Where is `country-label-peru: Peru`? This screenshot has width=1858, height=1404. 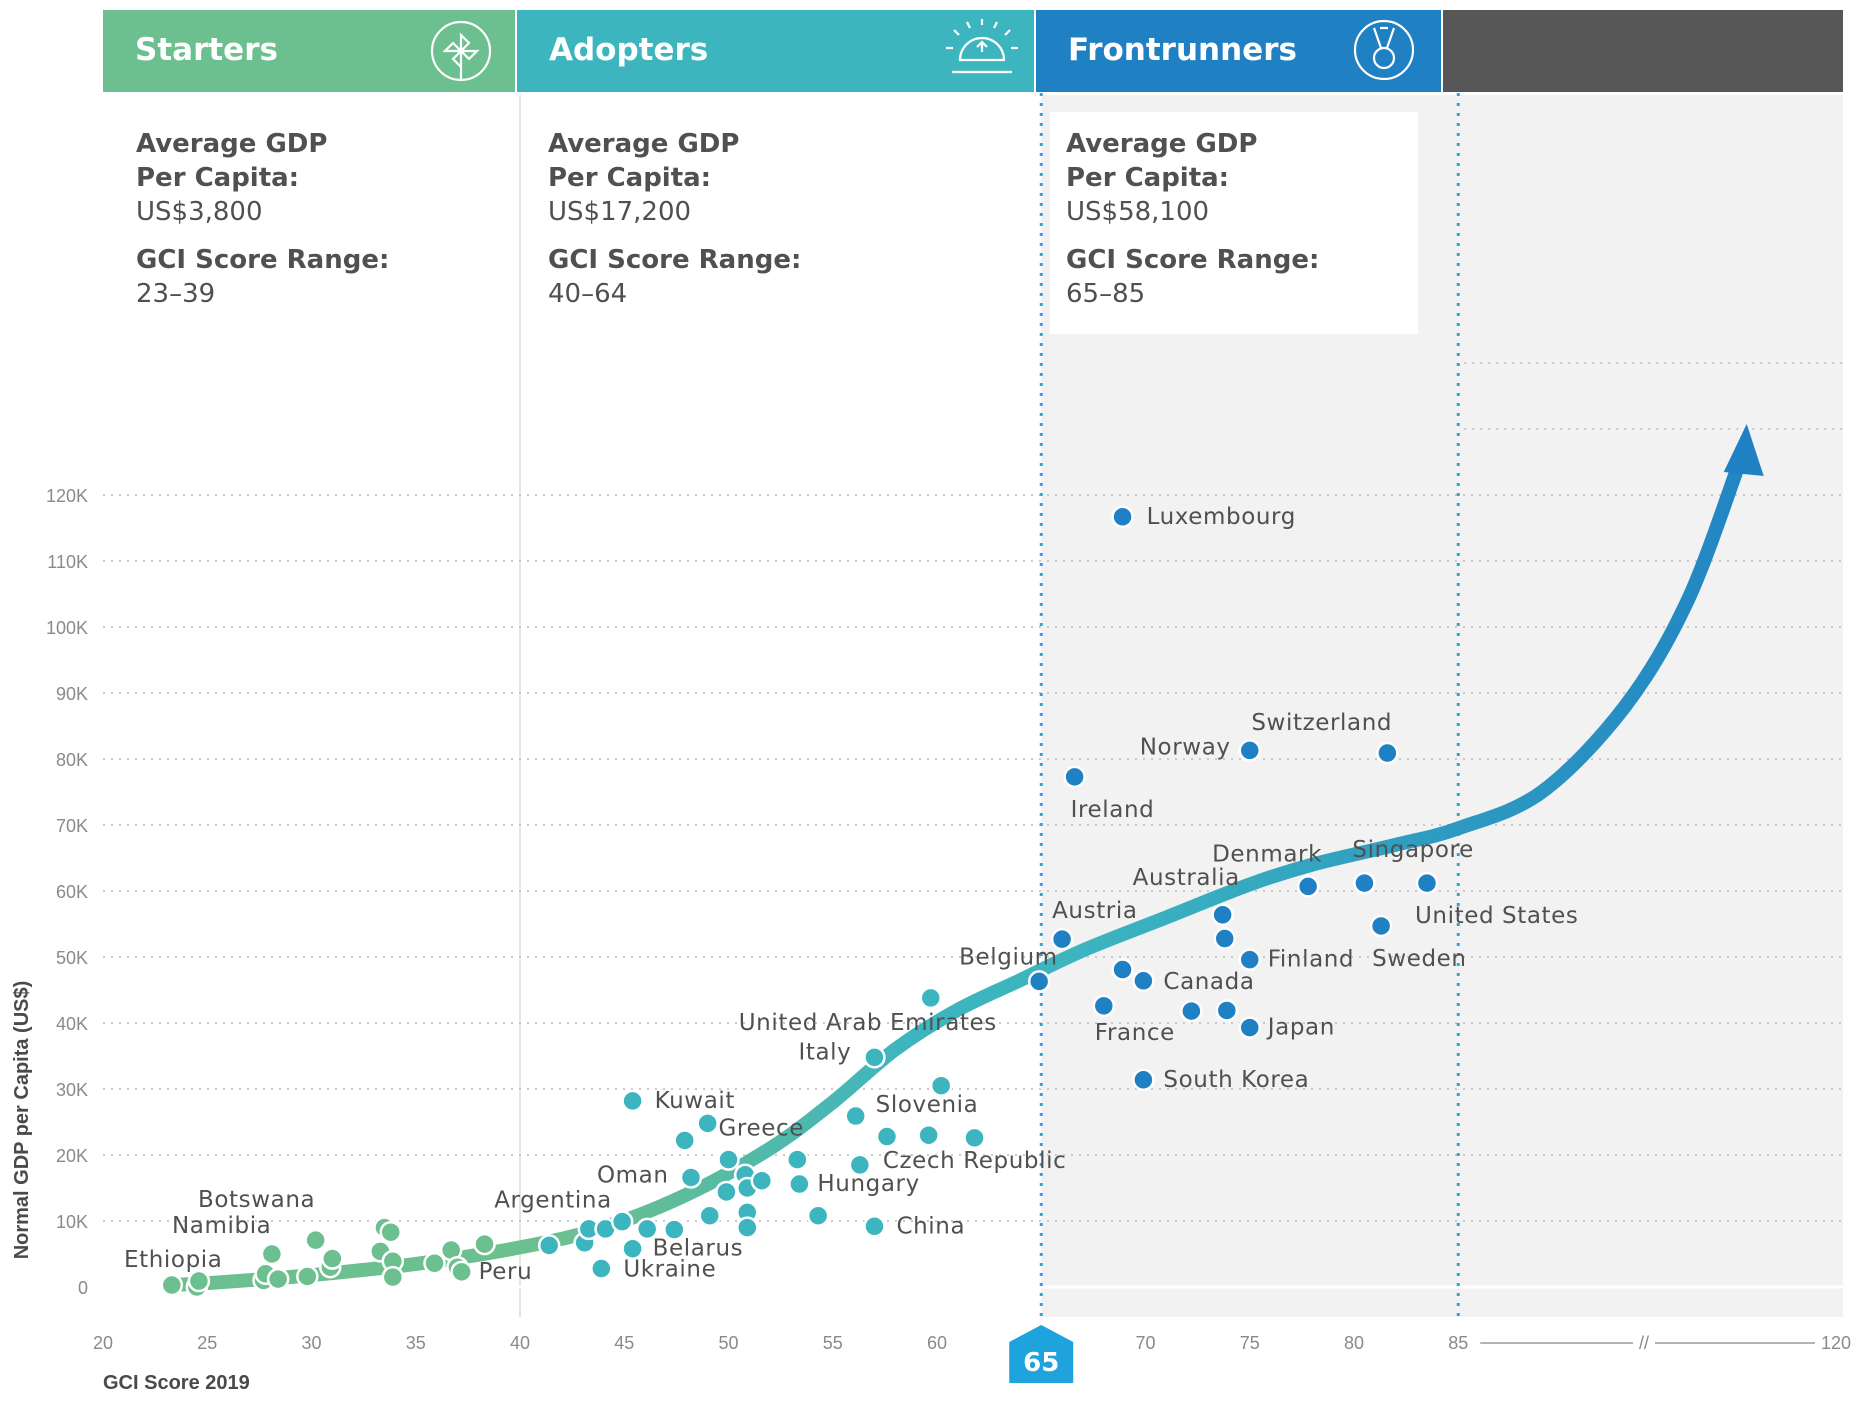 country-label-peru: Peru is located at coordinates (506, 1272).